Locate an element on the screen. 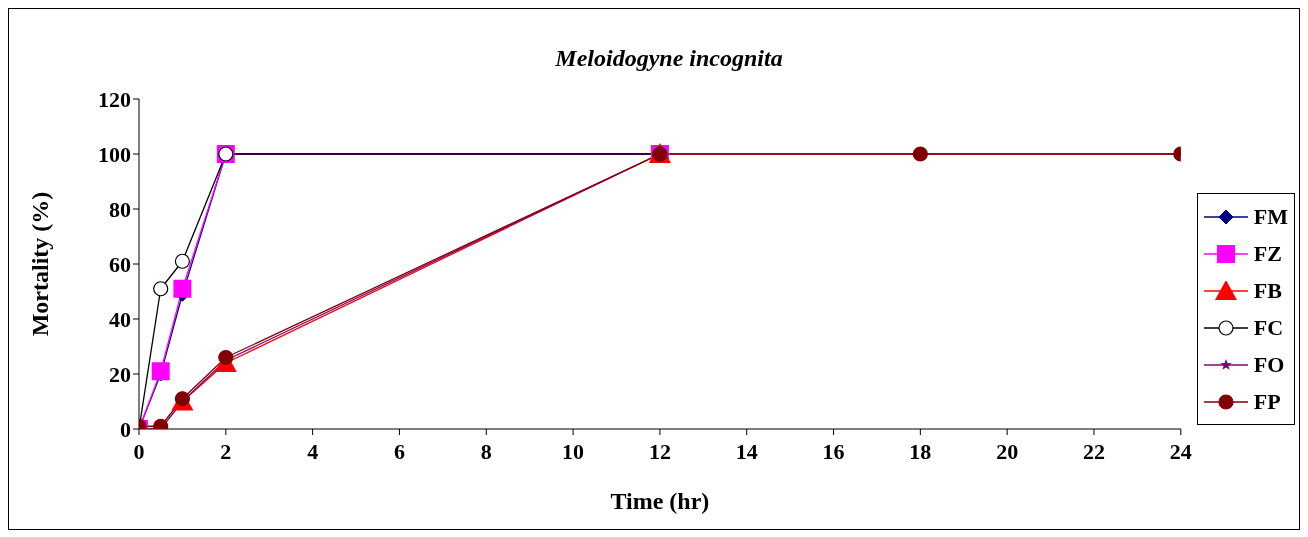 This screenshot has height=537, width=1308. x-tick-label: 16 is located at coordinates (833, 451).